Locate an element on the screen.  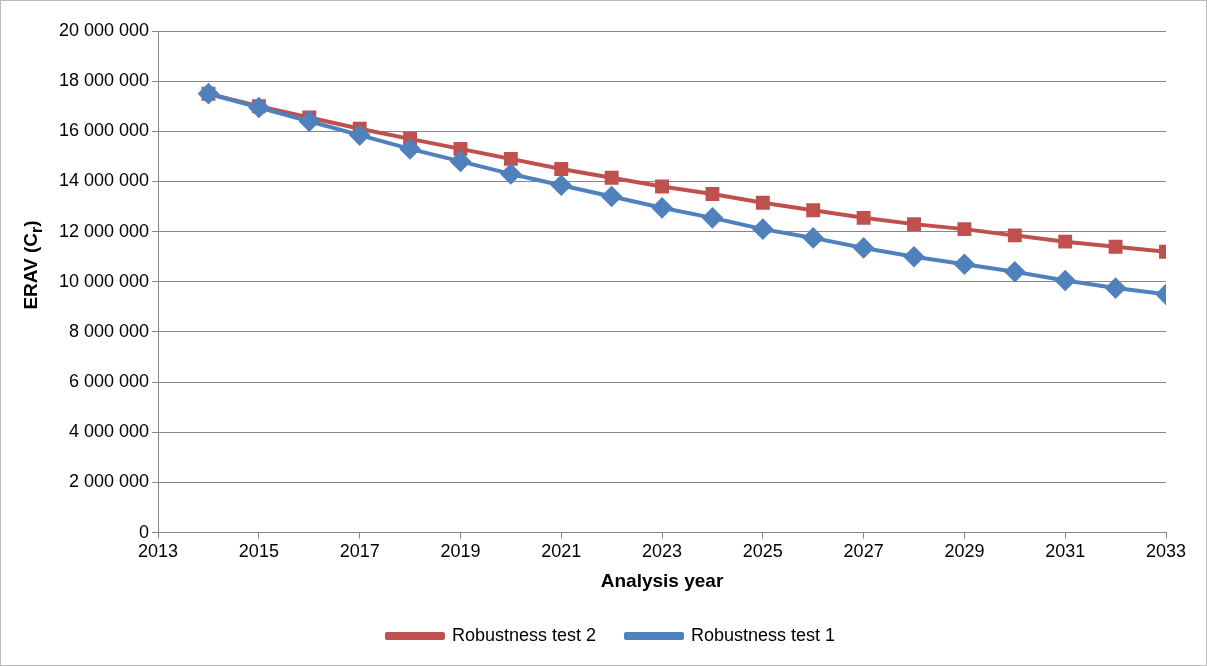
x-tick-label: 2033 is located at coordinates (1166, 551).